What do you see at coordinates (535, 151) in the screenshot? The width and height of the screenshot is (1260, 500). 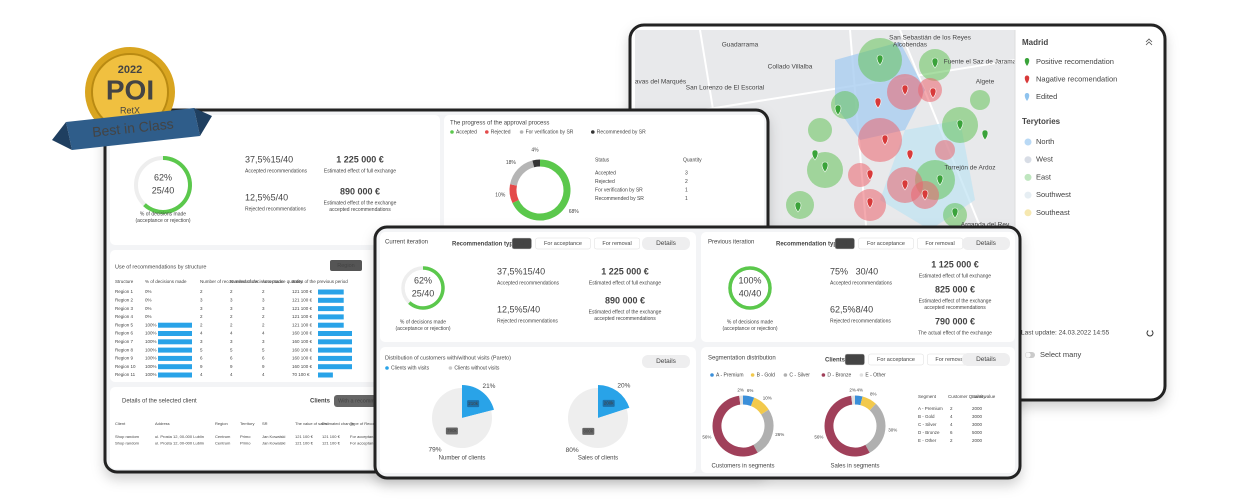 I see `donut-label: 4%` at bounding box center [535, 151].